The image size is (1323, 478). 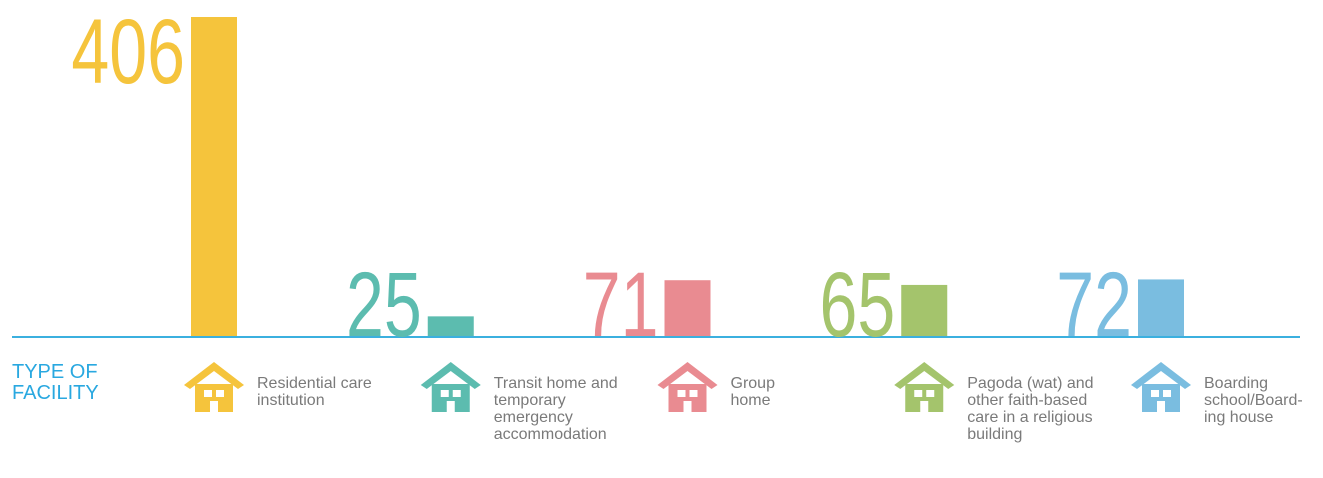 I want to click on axis-label: TYPE OF FACILITY, so click(x=55, y=382).